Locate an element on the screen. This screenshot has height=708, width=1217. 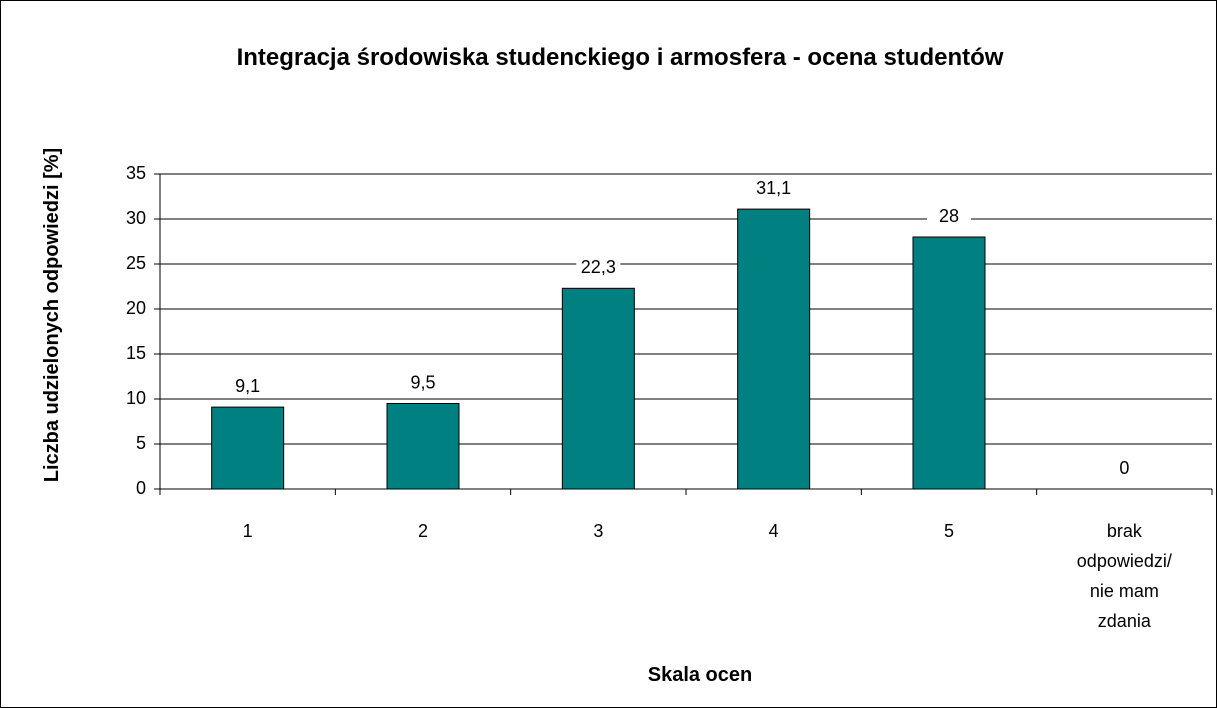
y-tick-label: 30 is located at coordinates (136, 218).